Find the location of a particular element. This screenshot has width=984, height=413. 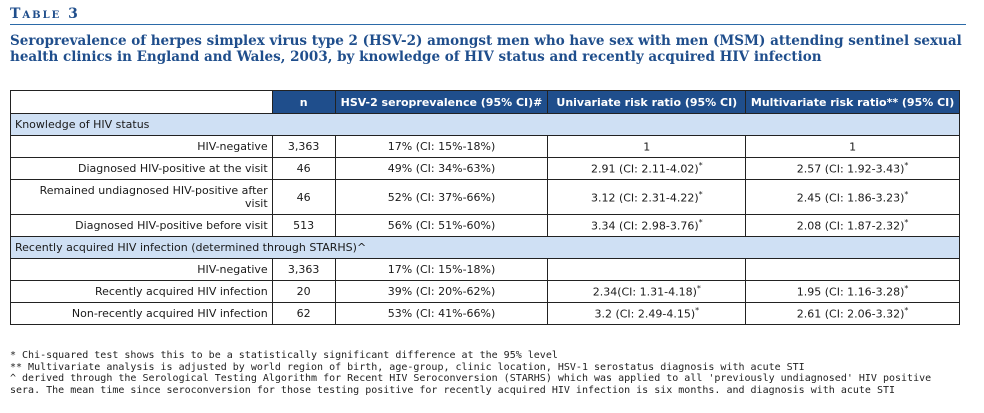

multivariate-cell: 2.08 (CI: 1.87-2.32)* is located at coordinates (852, 225).